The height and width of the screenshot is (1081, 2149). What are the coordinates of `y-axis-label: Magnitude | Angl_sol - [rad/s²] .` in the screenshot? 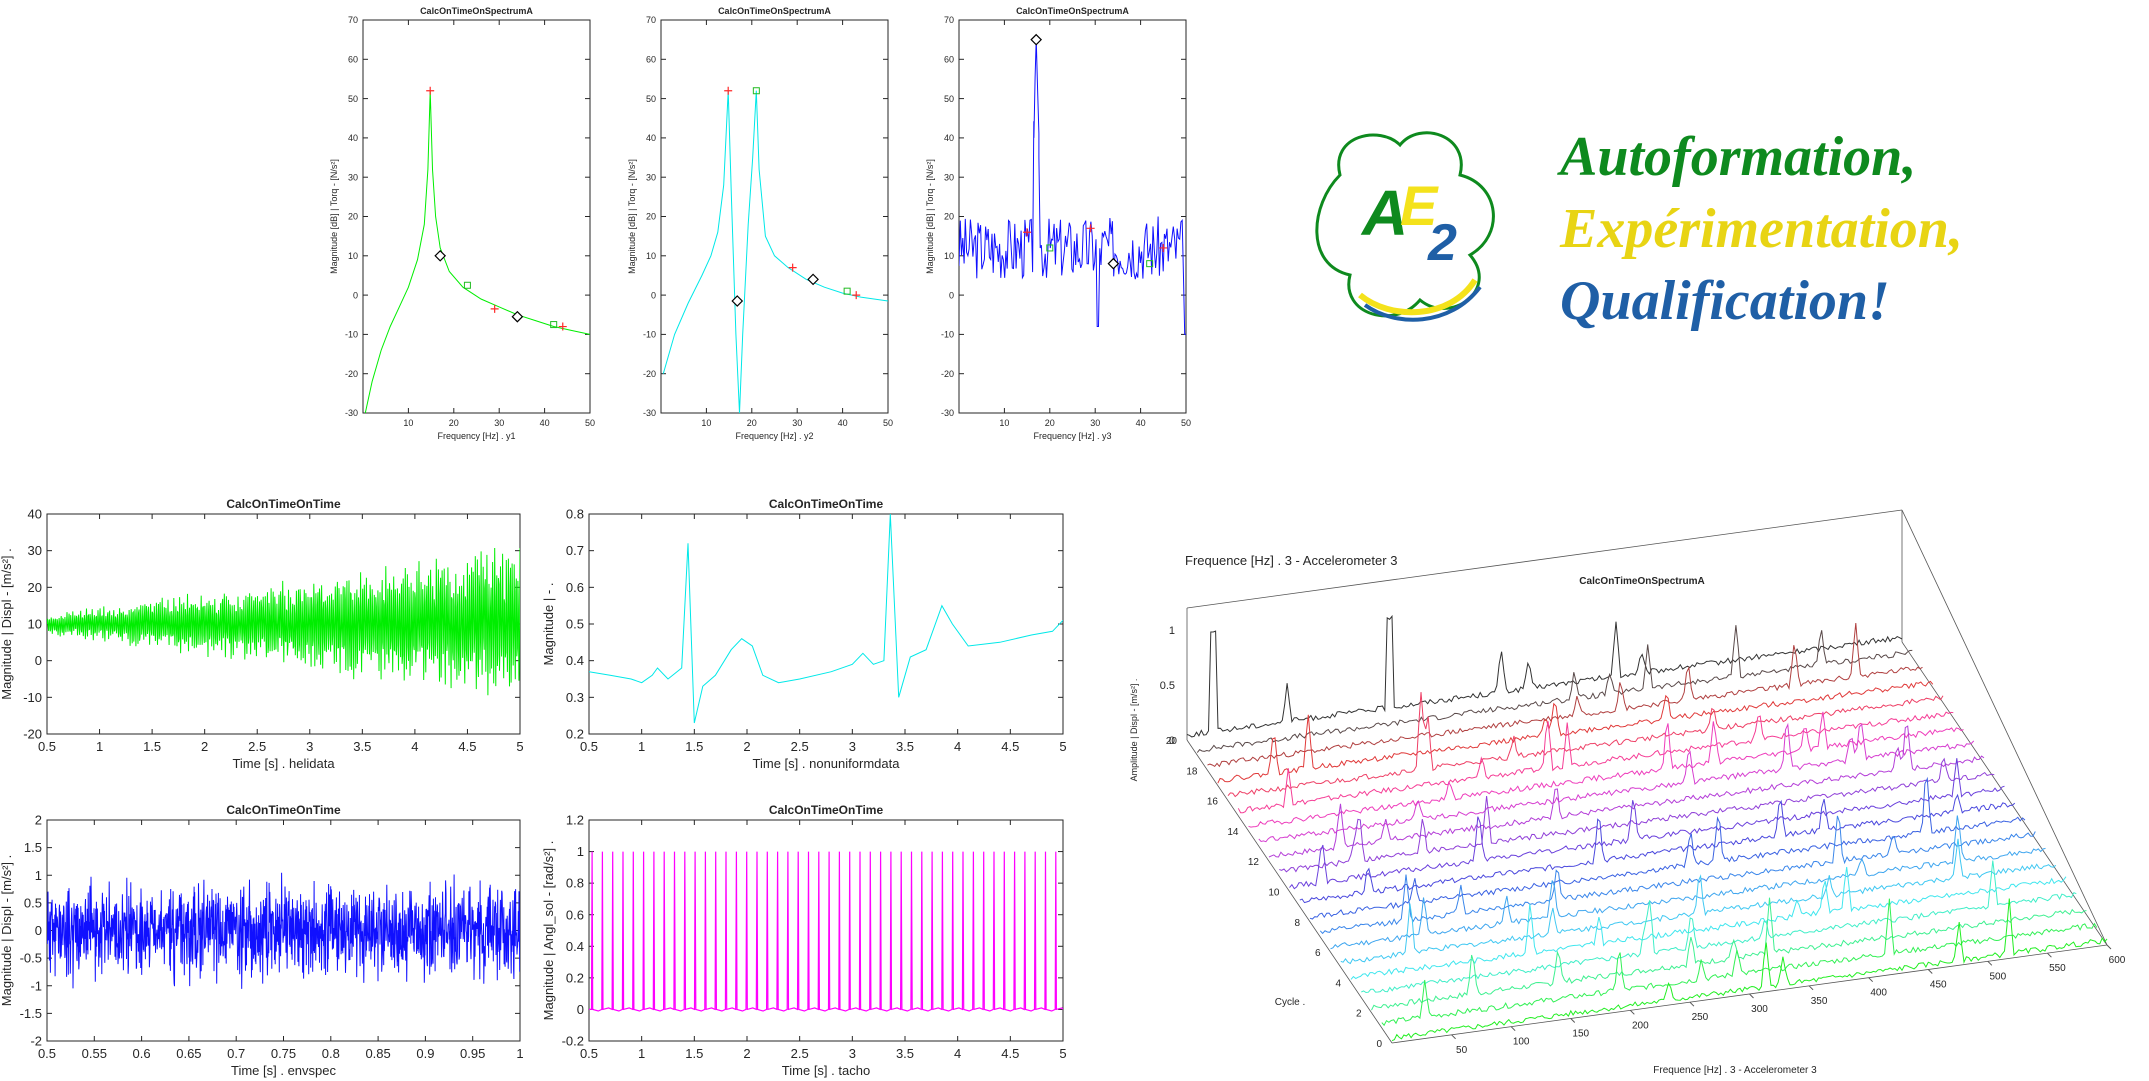 It's located at (548, 931).